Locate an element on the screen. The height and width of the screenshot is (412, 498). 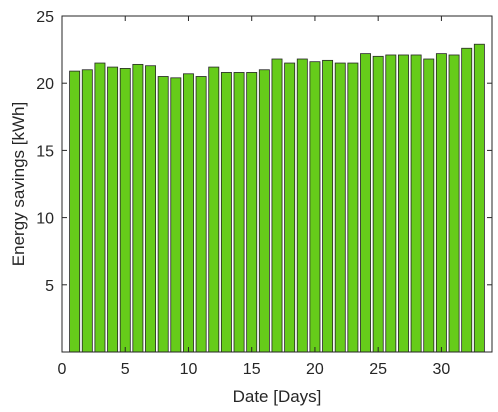
y-tick-label-15: 15 is located at coordinates (45, 151).